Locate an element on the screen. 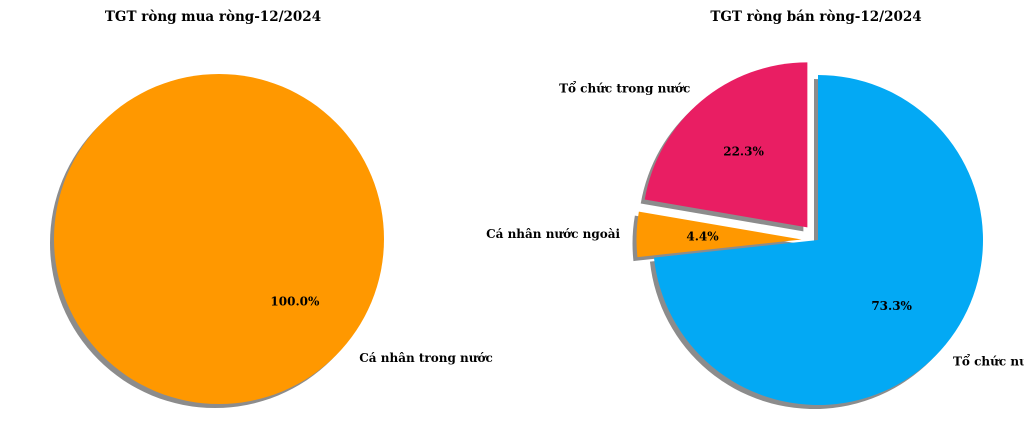  left-pct-label-ca-nhan-trong-nuoc: 100.0% is located at coordinates (295, 302).